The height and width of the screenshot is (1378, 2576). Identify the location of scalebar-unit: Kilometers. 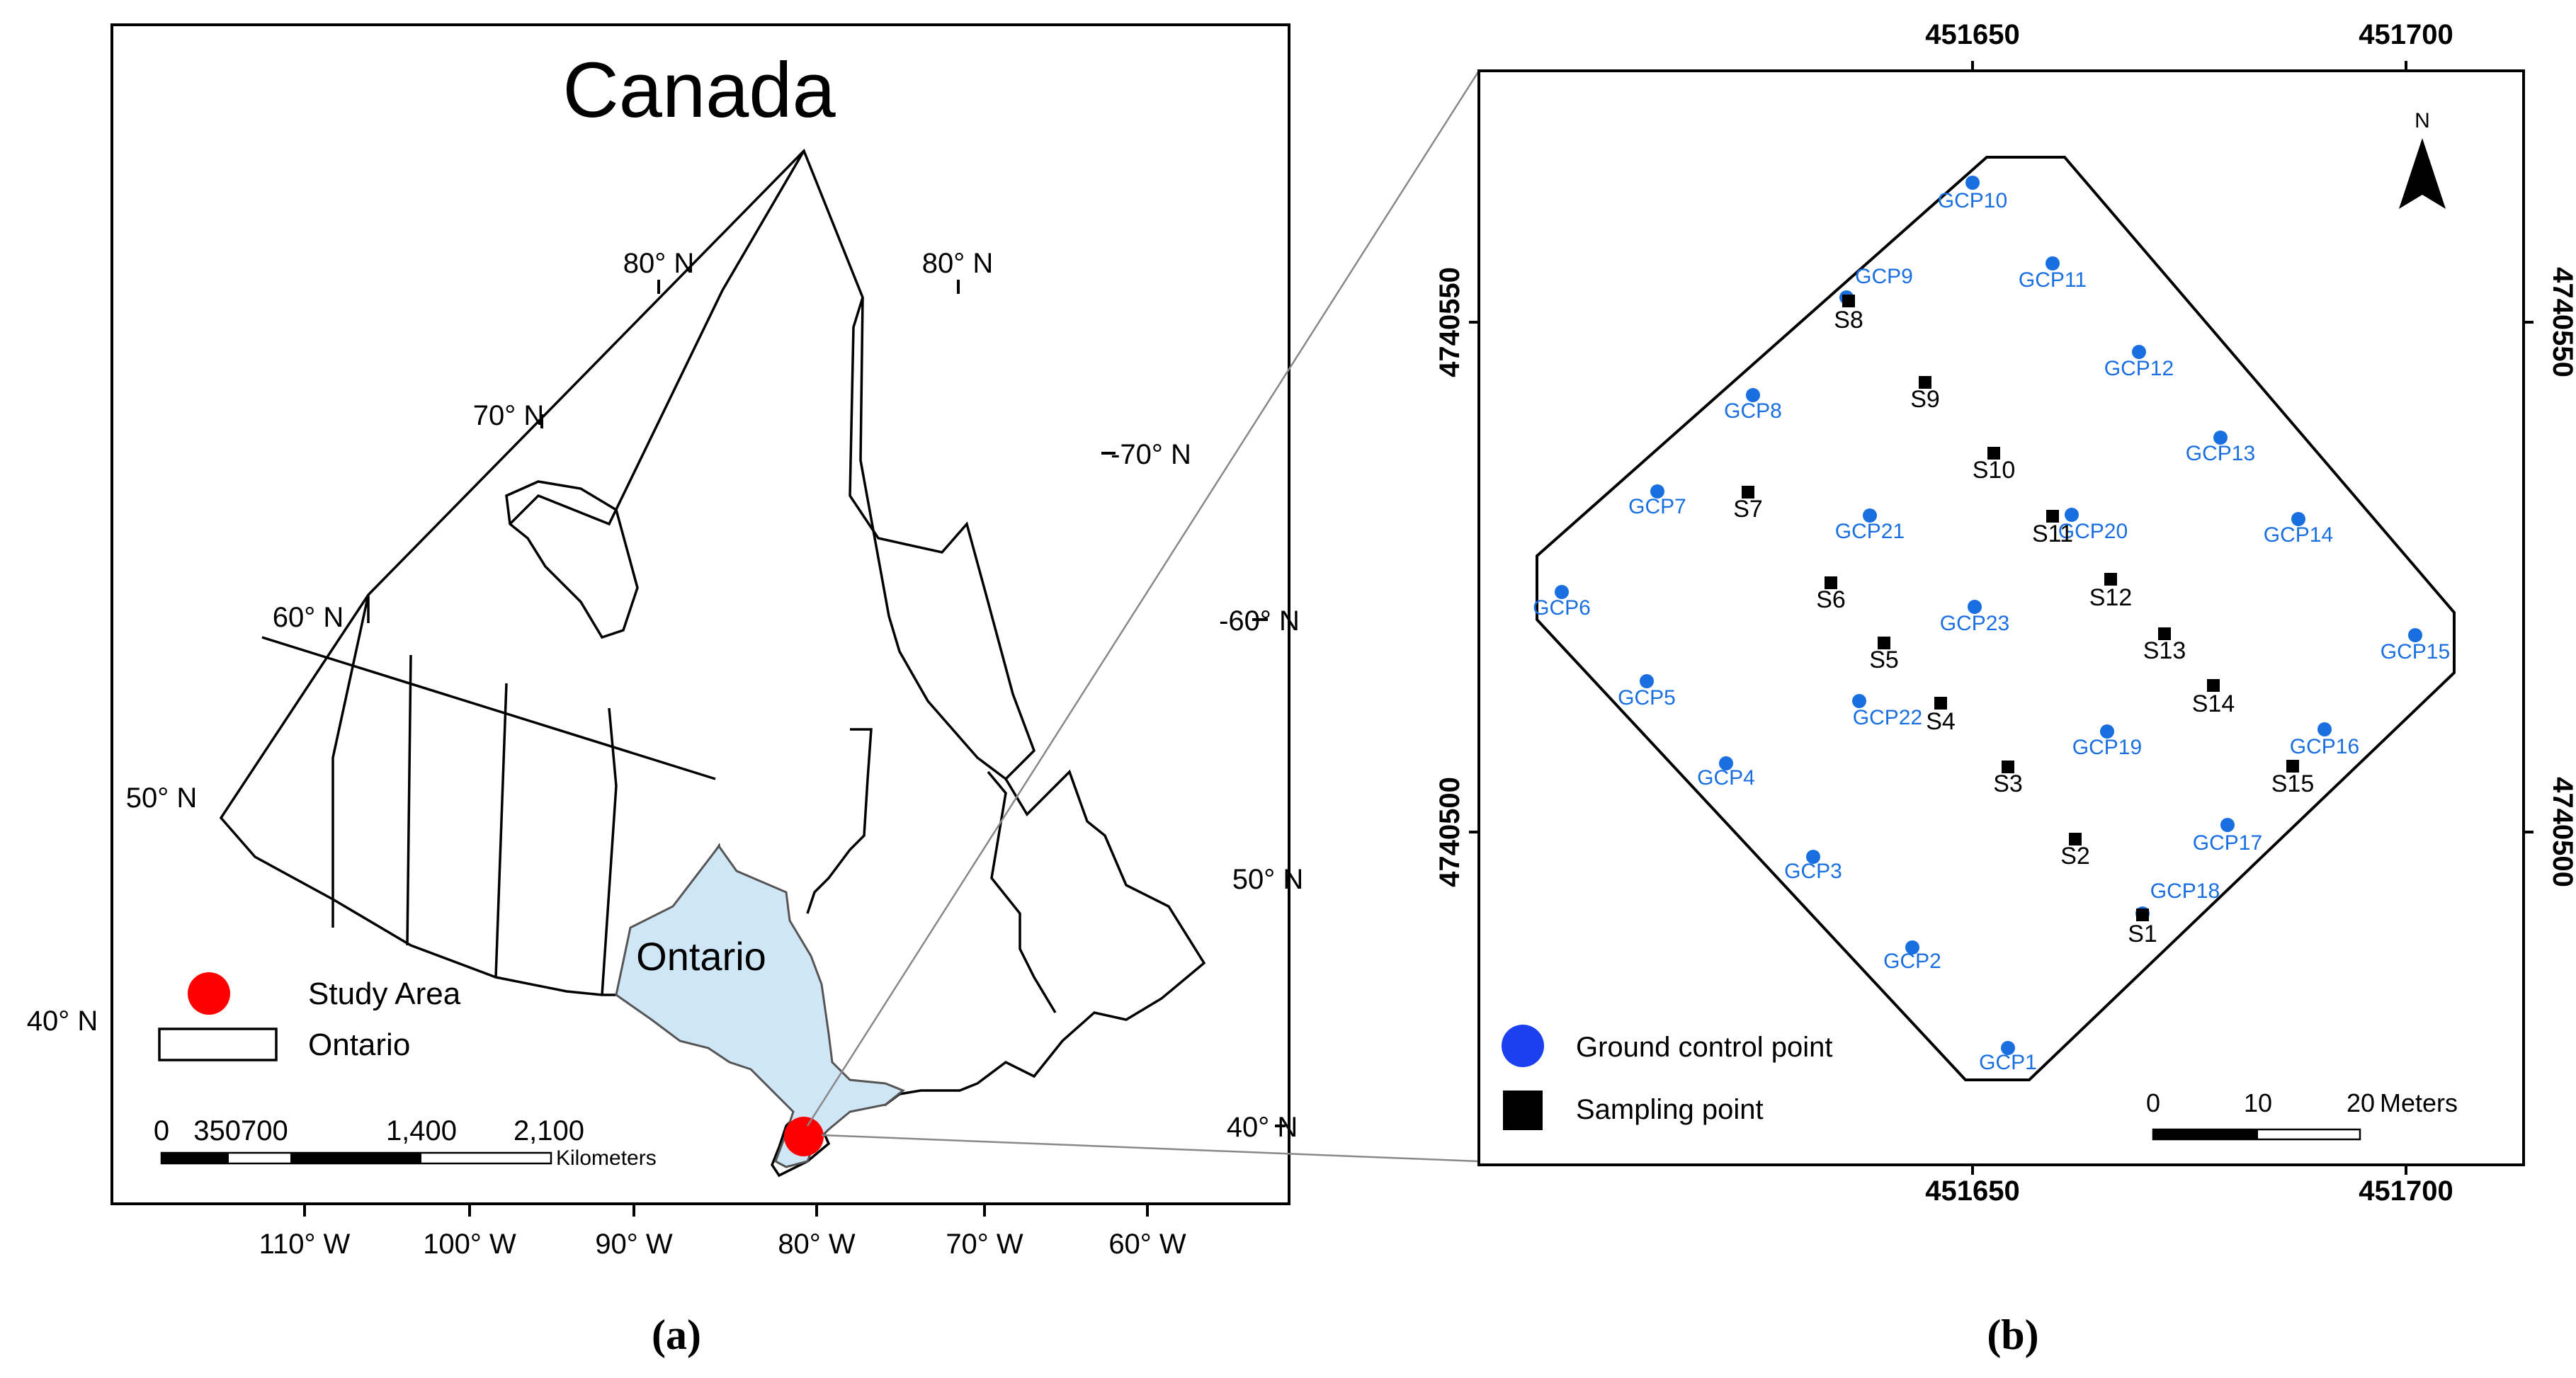
(606, 1158).